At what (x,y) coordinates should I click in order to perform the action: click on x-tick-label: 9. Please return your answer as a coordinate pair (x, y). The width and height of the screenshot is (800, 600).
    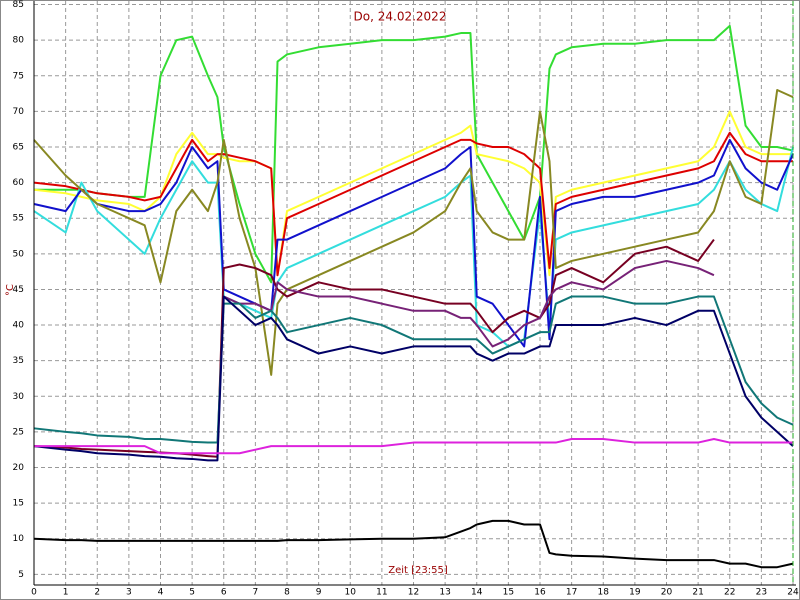
    Looking at the image, I should click on (319, 593).